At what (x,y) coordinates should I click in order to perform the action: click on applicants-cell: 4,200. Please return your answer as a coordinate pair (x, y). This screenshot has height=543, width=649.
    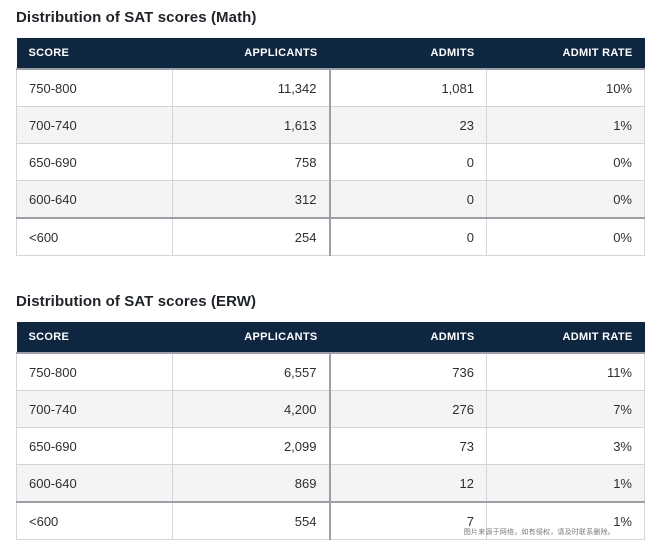
    Looking at the image, I should click on (251, 409).